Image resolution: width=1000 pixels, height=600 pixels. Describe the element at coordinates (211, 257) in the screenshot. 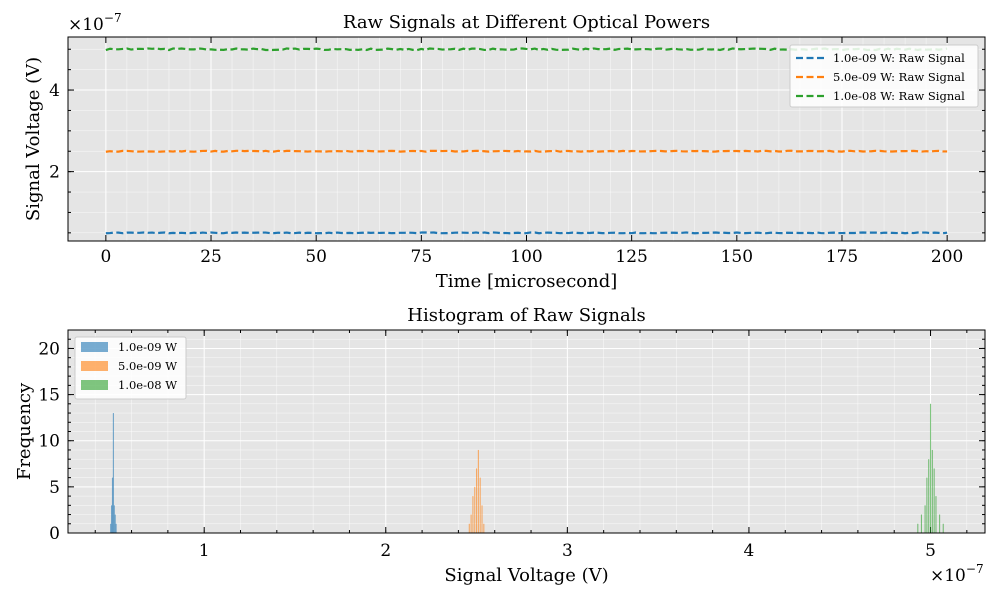

I see `x-tick-label: 25` at that location.